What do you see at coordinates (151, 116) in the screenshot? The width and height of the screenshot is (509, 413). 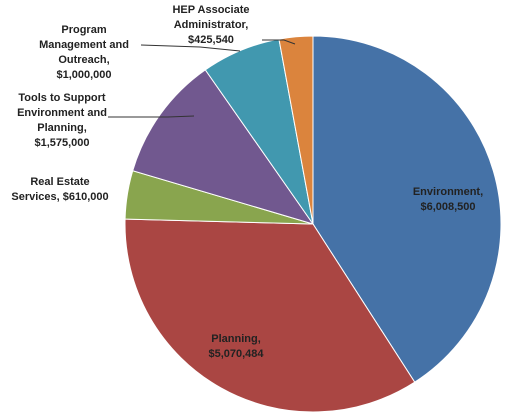 I see `leader-line-tools-to-support-environment-and-planning` at bounding box center [151, 116].